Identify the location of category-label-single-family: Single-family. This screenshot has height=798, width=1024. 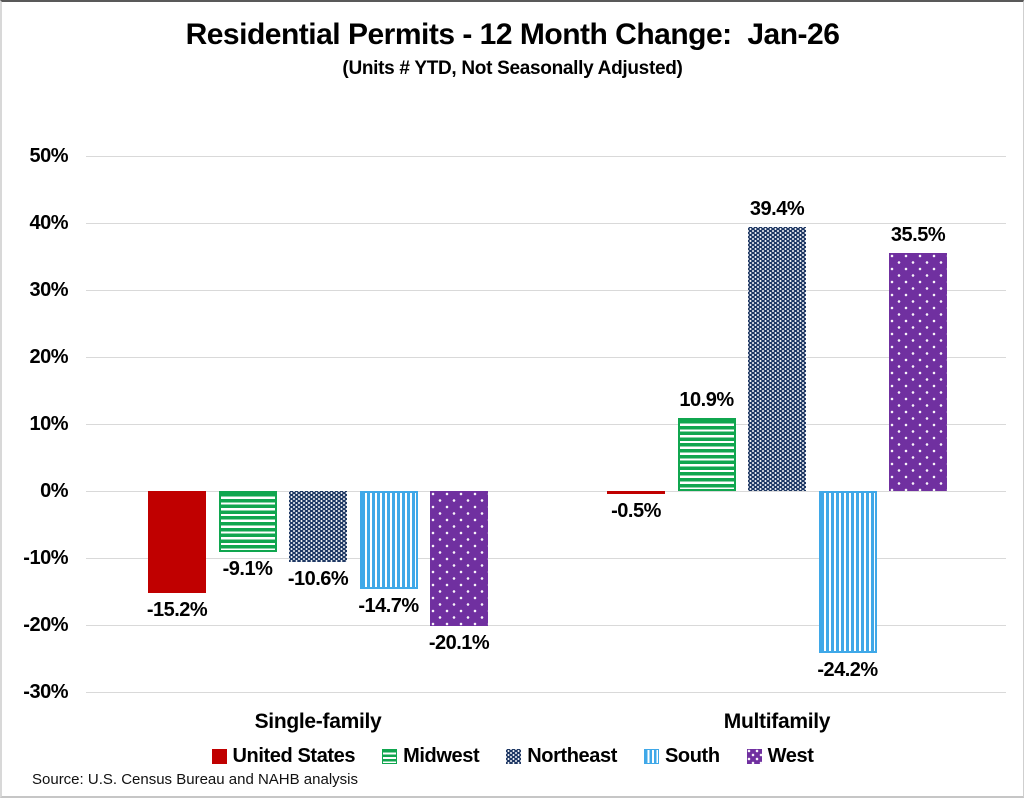
(318, 721).